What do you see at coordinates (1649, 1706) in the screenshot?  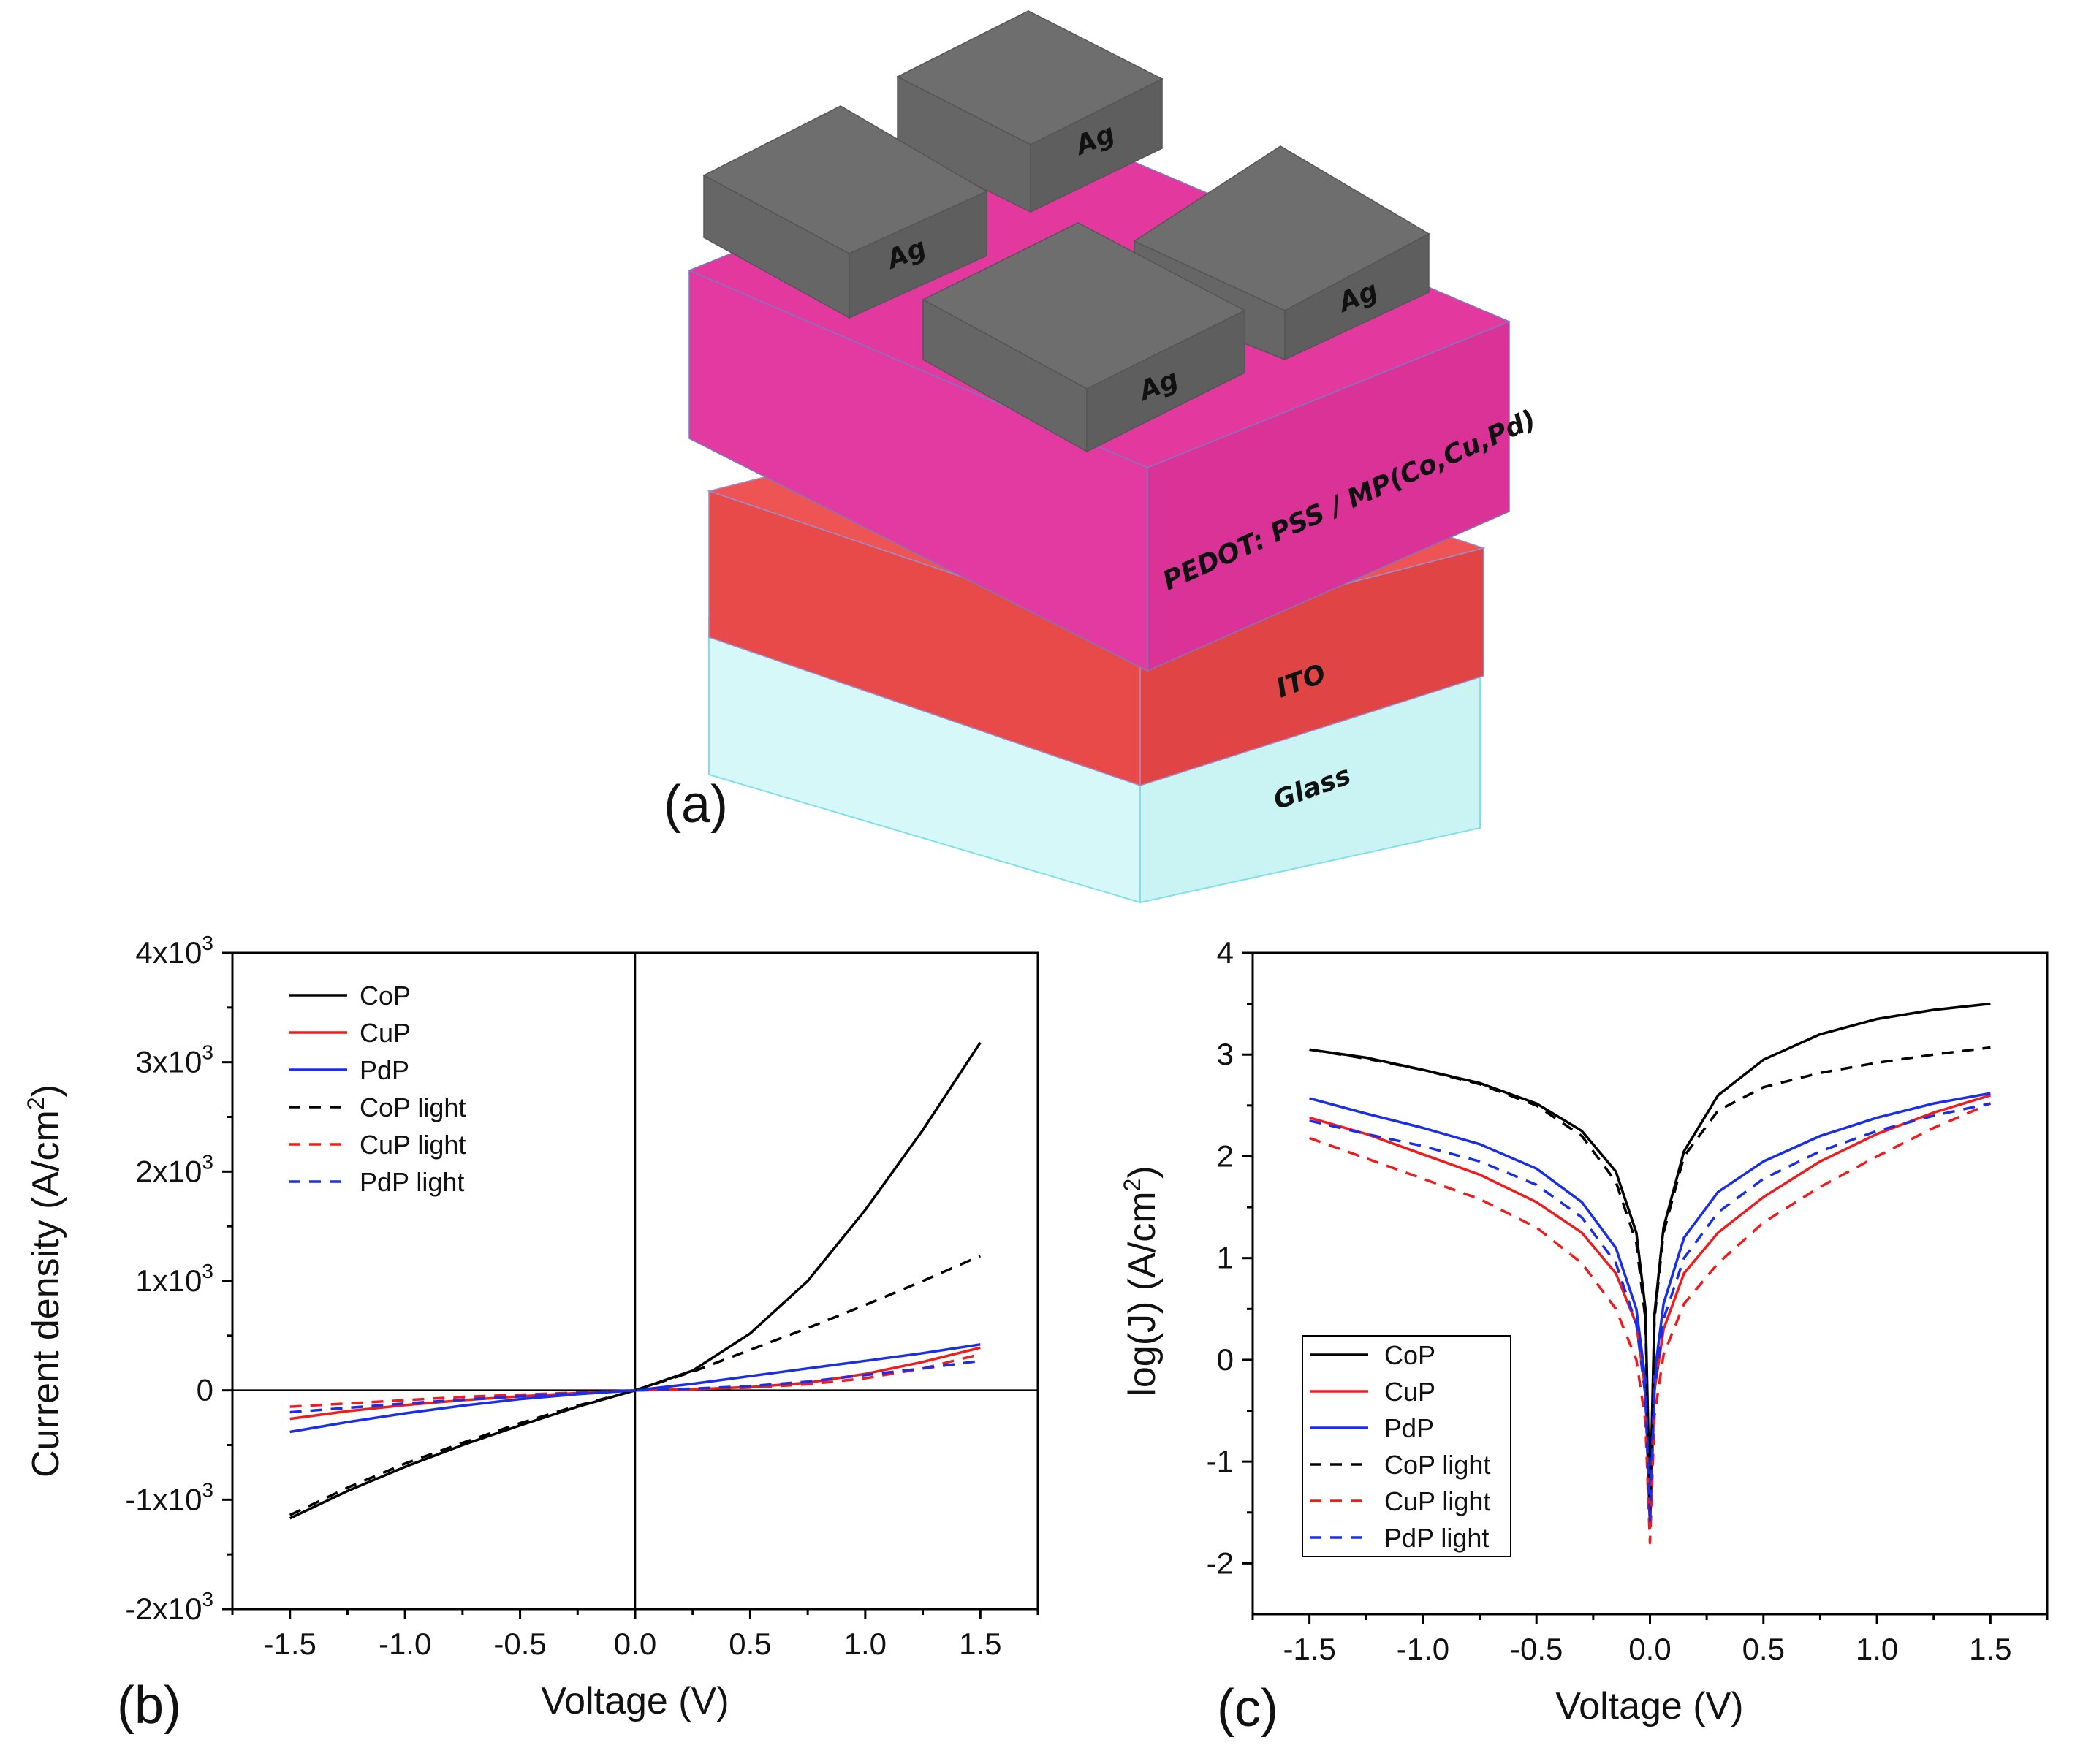 I see `chart-c-xlabel: Voltage (V)` at bounding box center [1649, 1706].